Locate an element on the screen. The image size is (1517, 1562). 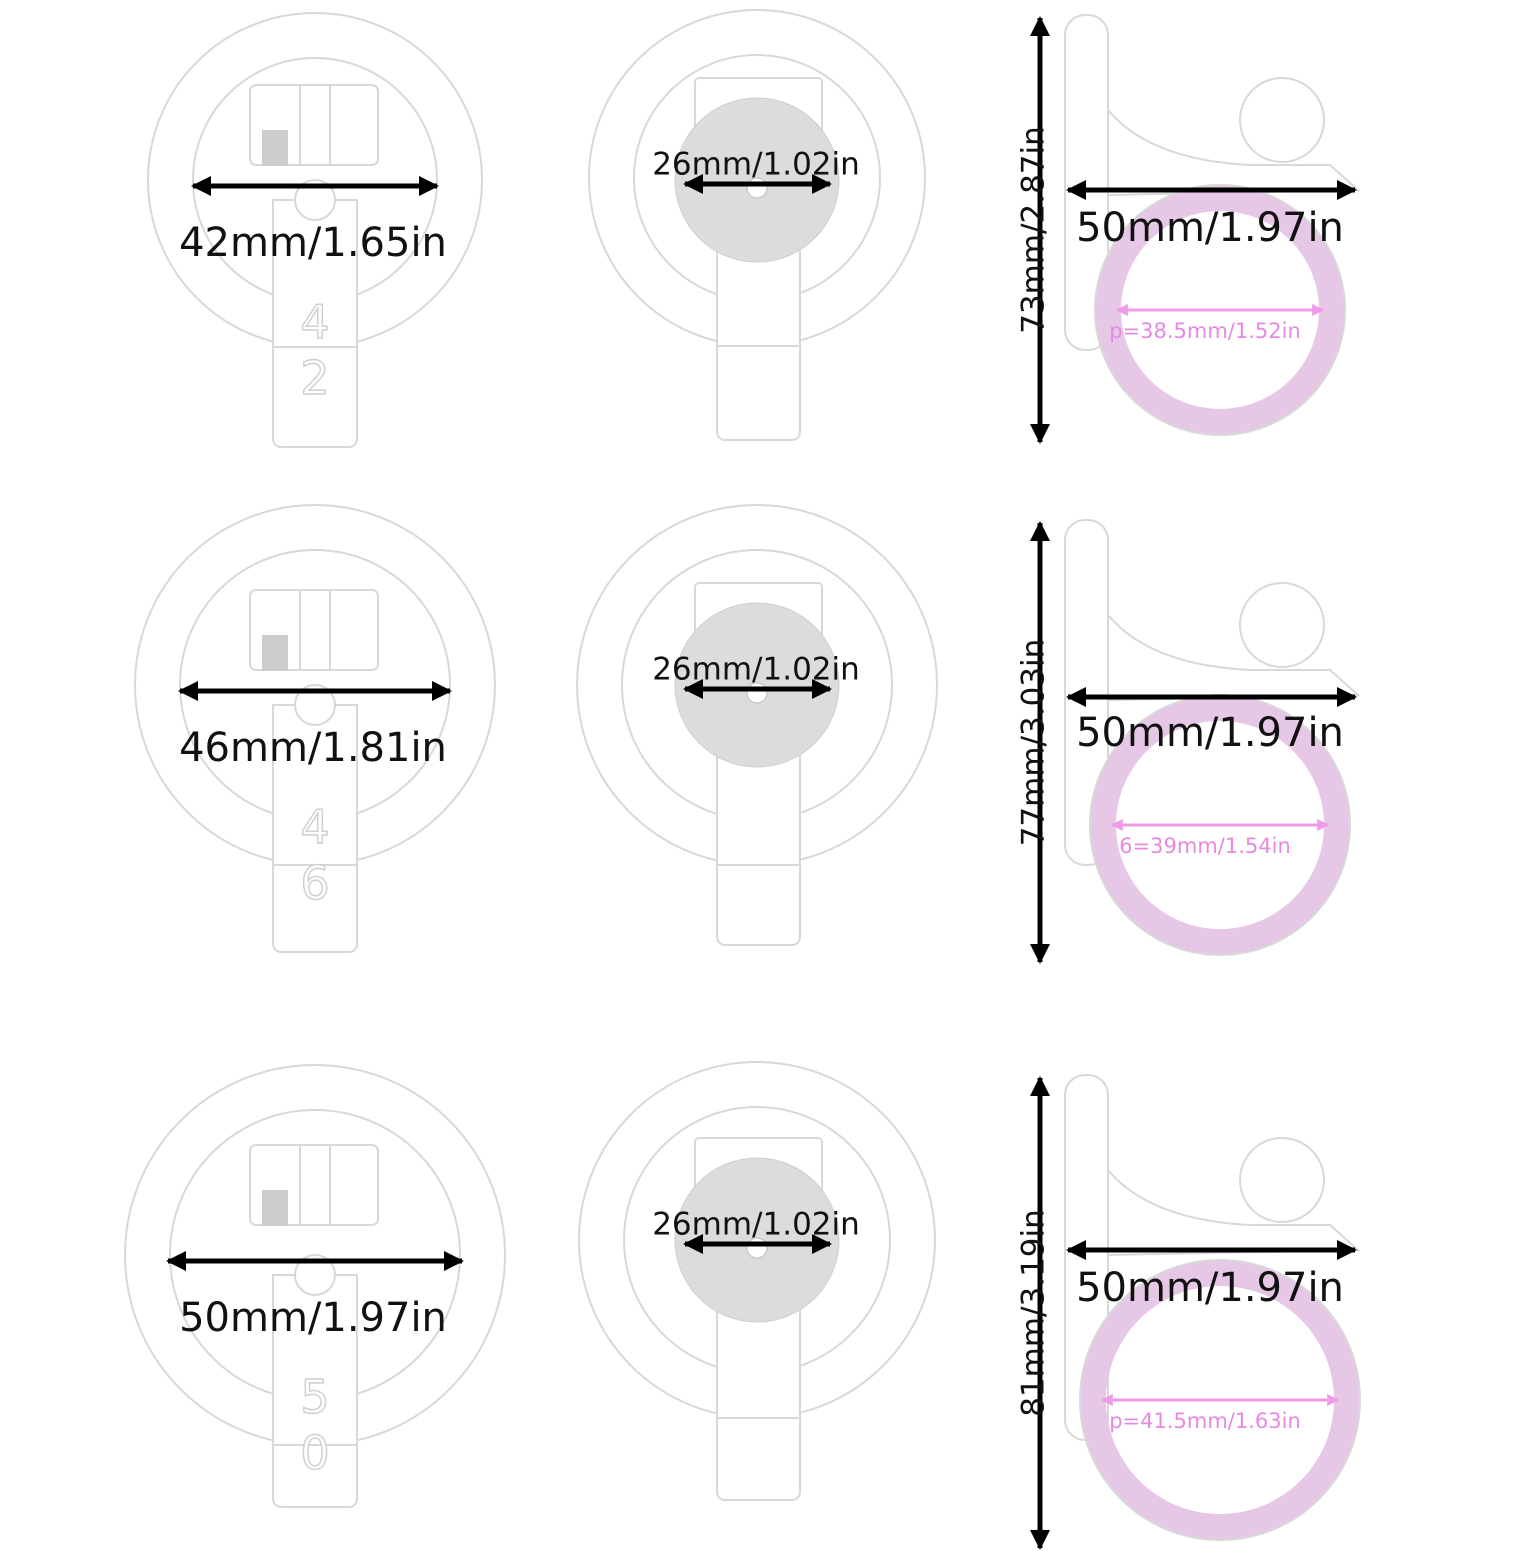
side-height-label: 81mm/3.19in is located at coordinates (1034, 1313).